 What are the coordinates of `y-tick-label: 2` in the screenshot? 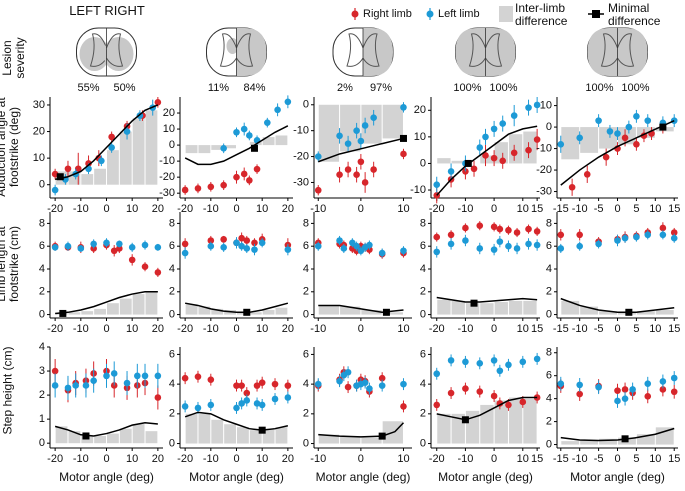 It's located at (172, 292).